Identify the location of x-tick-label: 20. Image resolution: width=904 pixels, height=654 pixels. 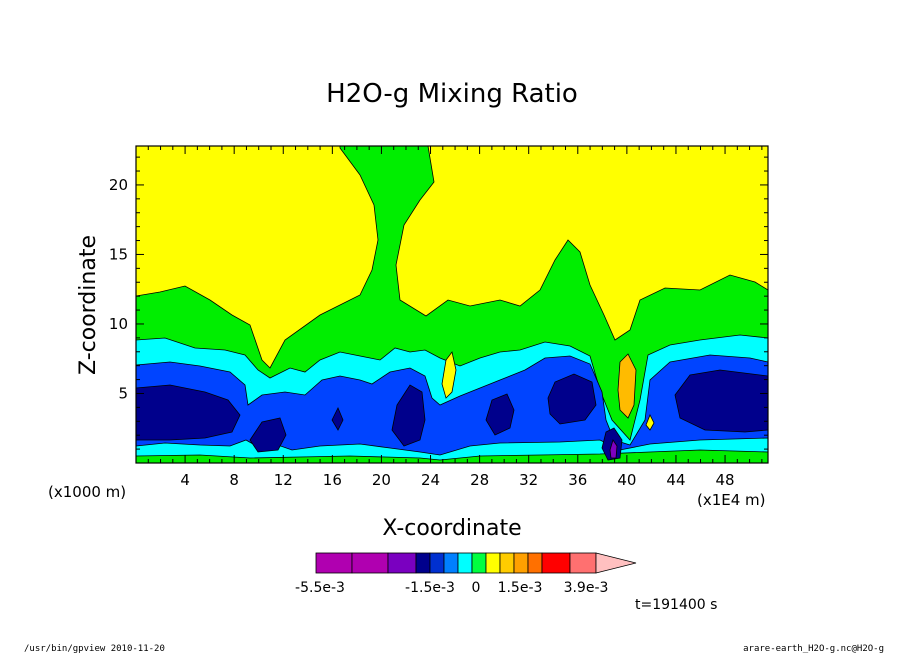
(381, 480).